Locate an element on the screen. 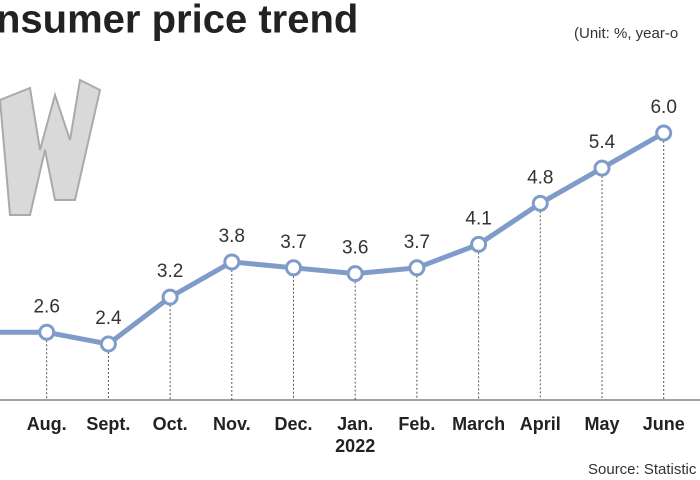  x-tick-label: Feb. is located at coordinates (416, 424).